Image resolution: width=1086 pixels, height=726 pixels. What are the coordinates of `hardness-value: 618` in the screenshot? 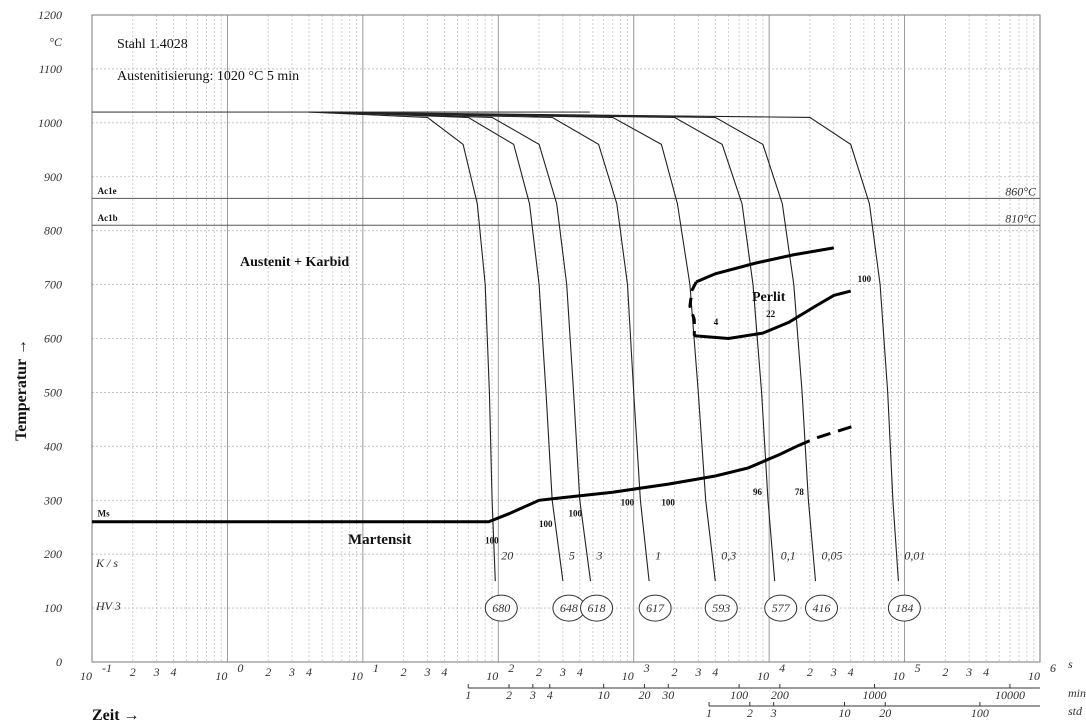 It's located at (597, 608).